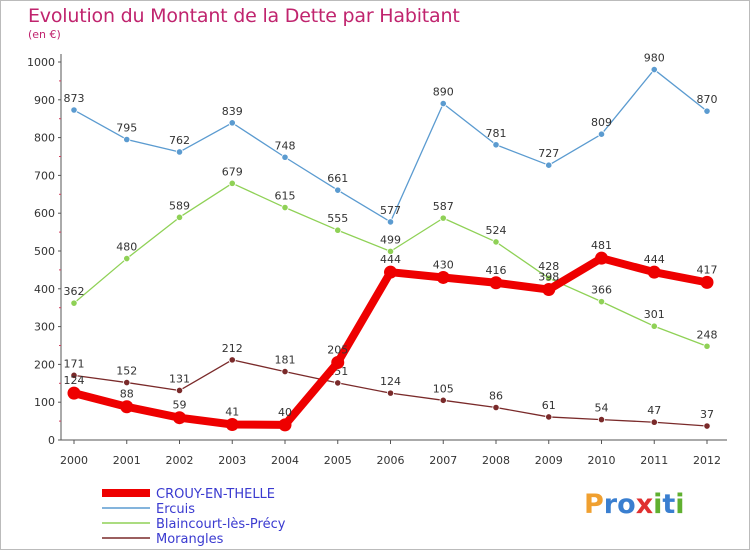 This screenshot has width=750, height=550. Describe the element at coordinates (548, 153) in the screenshot. I see `data-label-ercuis: 727` at that location.